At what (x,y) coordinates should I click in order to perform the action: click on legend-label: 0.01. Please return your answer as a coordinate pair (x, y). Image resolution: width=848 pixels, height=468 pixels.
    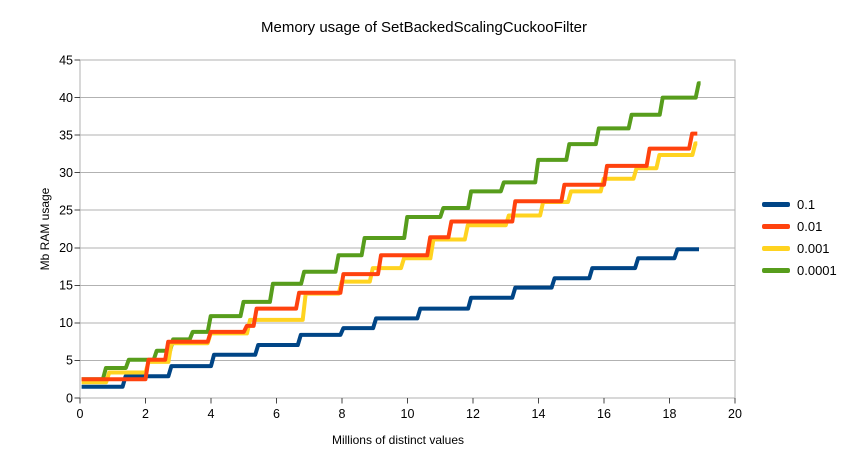
    Looking at the image, I should click on (810, 226).